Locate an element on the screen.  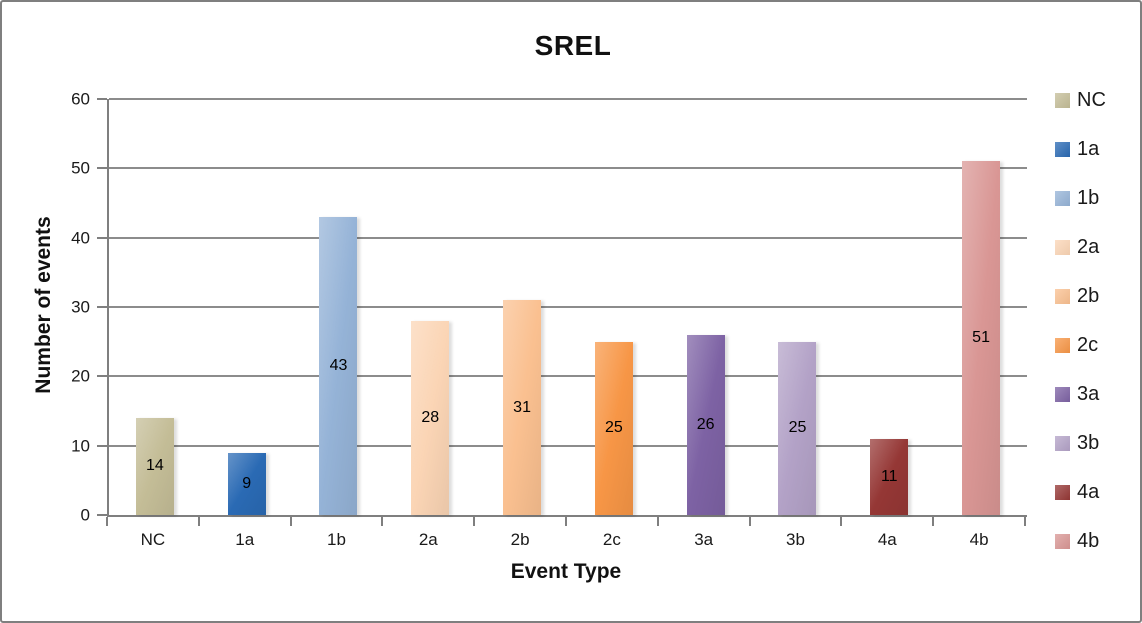
bar-value-label: 31 is located at coordinates (522, 407).